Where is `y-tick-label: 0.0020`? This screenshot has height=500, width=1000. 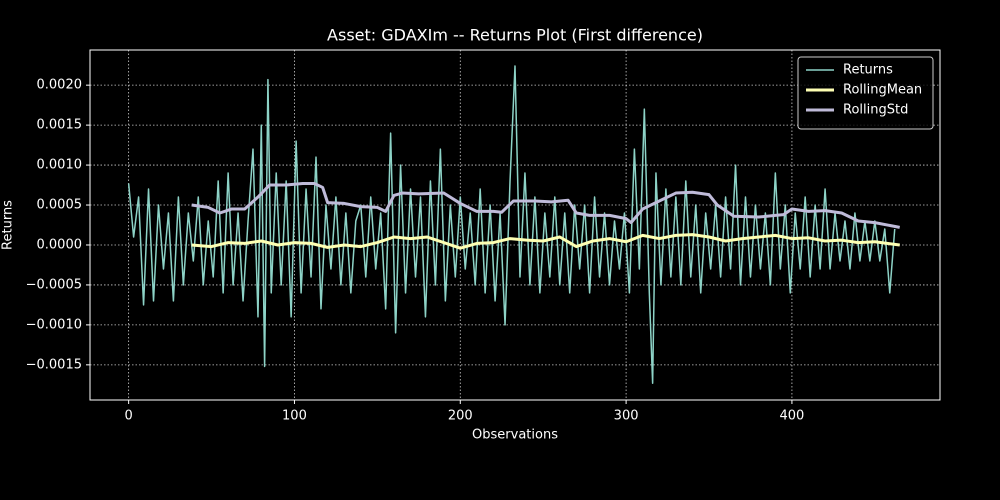
y-tick-label: 0.0020 is located at coordinates (60, 85).